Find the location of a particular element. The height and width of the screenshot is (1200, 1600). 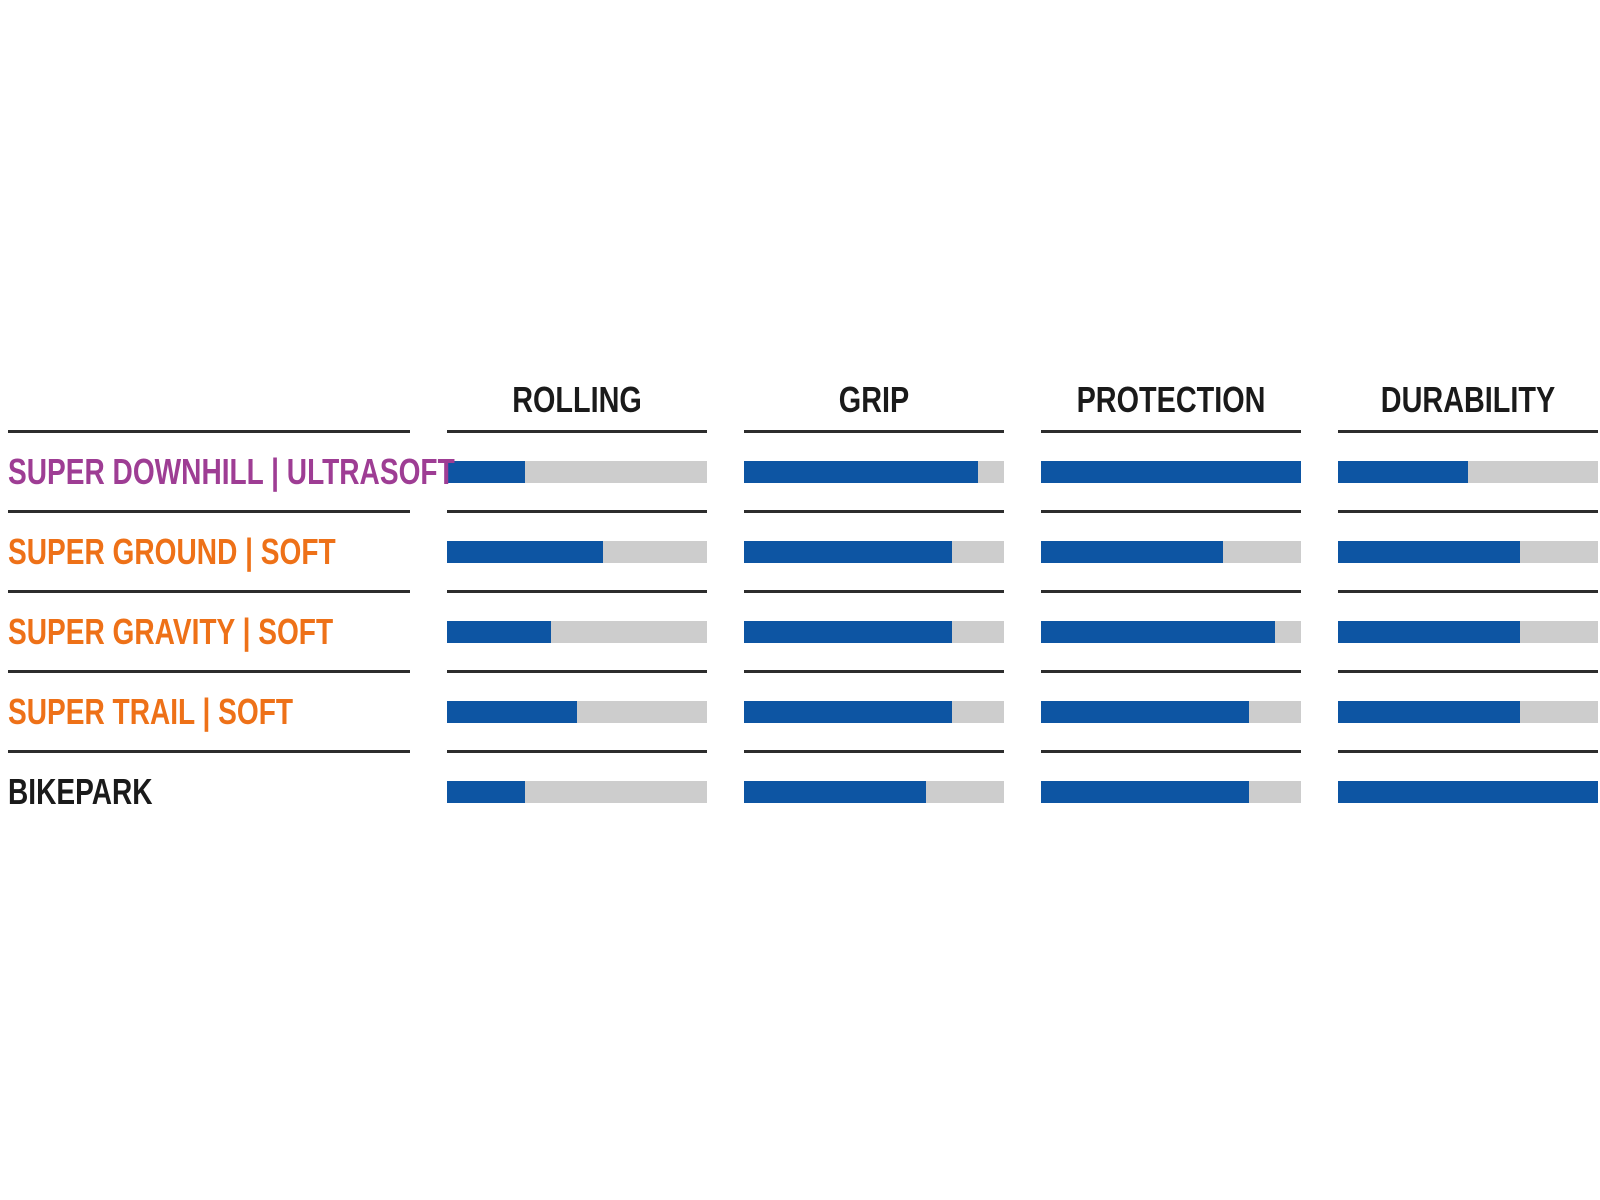

column-header-label: PROTECTION is located at coordinates (1171, 399).